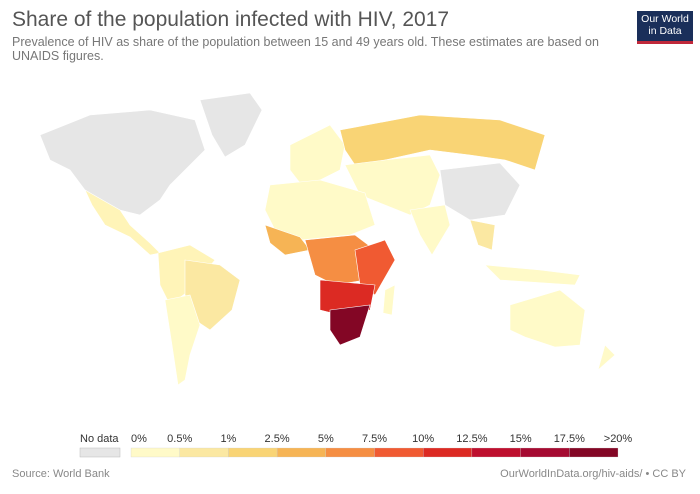 This screenshot has height=494, width=700. I want to click on australia, so click(547, 318).